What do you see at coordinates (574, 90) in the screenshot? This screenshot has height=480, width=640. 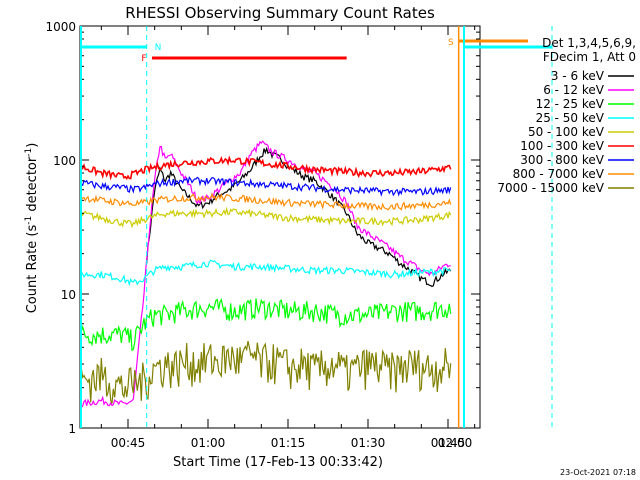 I see `legend-label: 6 - 12 keV` at bounding box center [574, 90].